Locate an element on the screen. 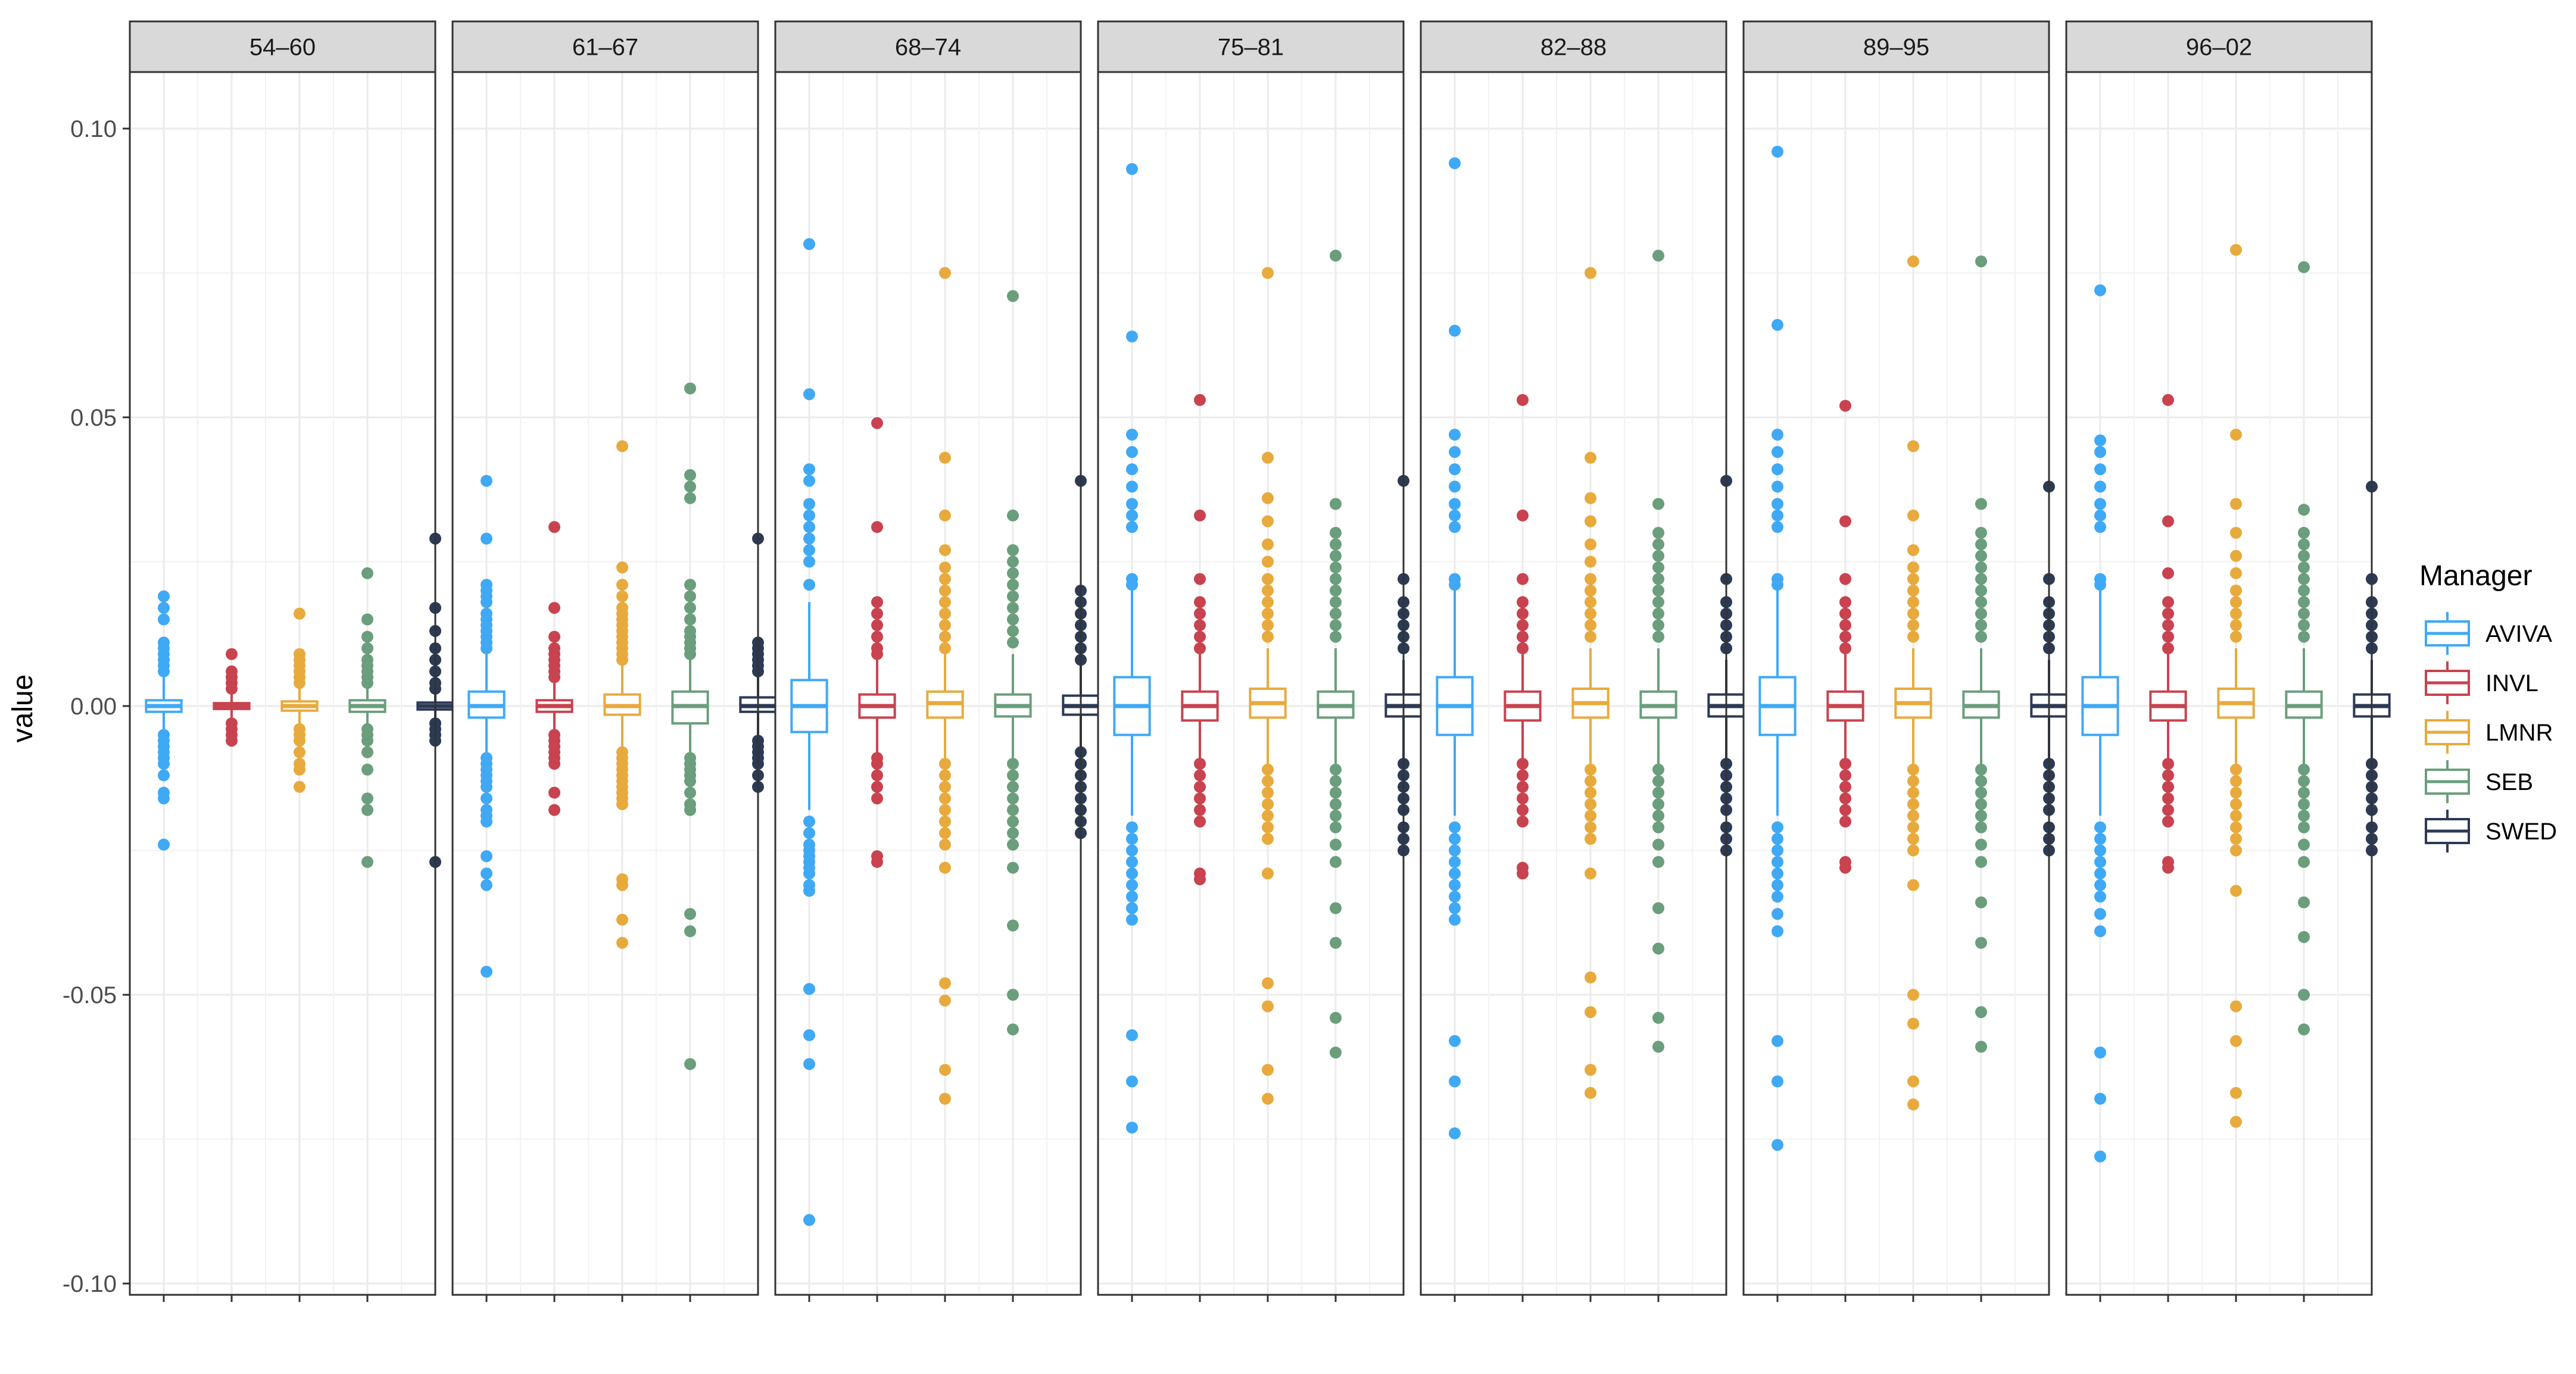  y-tick-label: 0.05 is located at coordinates (93, 418).